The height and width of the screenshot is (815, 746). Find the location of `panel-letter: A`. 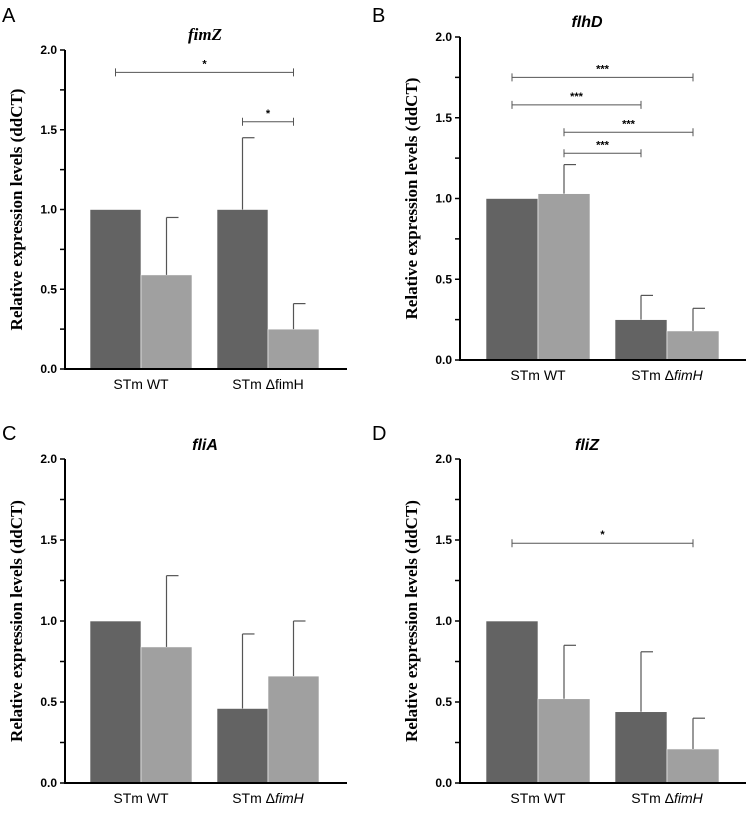

panel-letter: A is located at coordinates (9, 16).